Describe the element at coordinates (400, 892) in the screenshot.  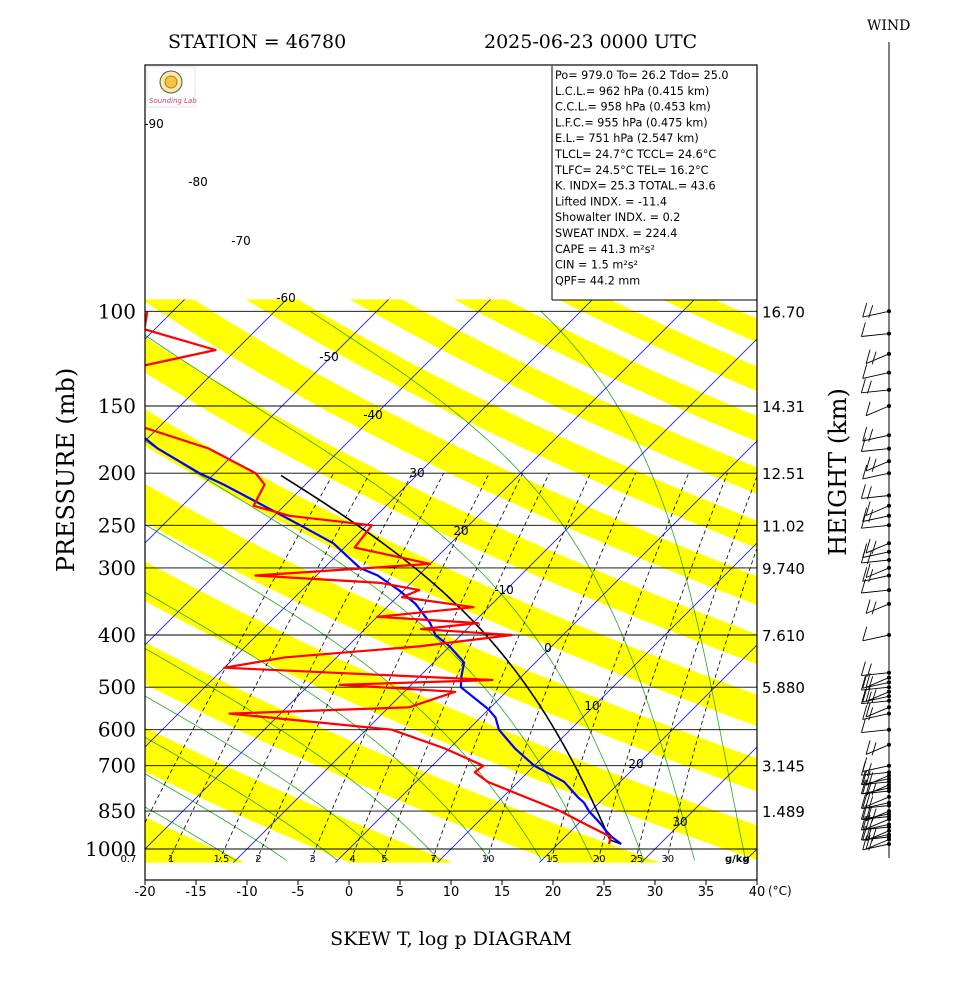
I see `temperature-tick-label: 5` at that location.